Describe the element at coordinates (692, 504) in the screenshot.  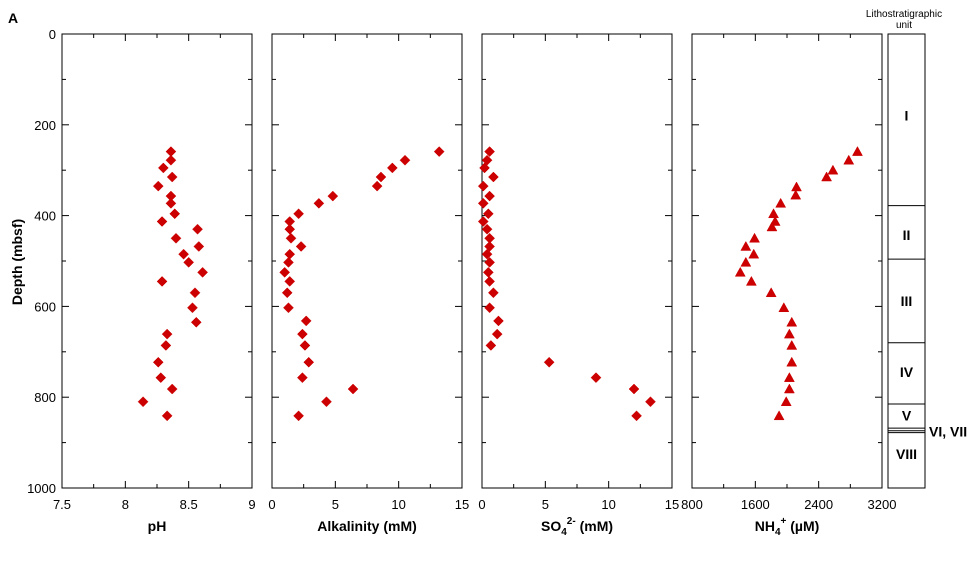
I see `x-tick-label: 800` at that location.